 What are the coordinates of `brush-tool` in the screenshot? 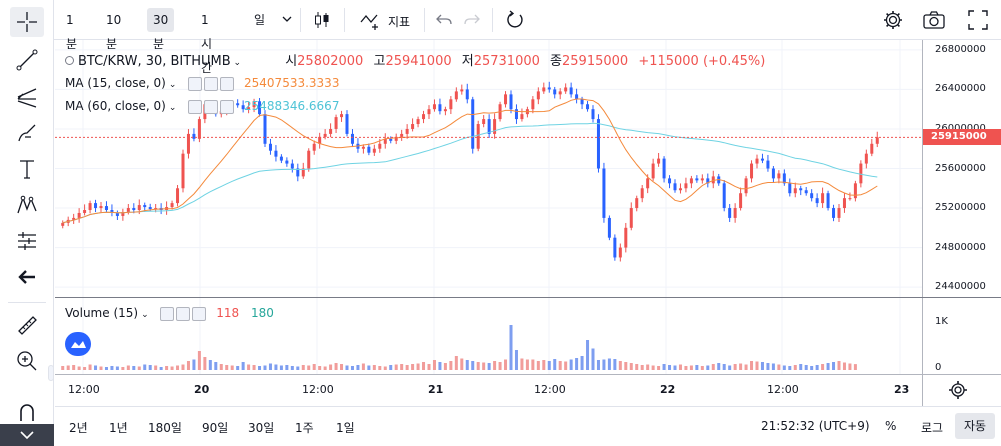 It's located at (27, 133).